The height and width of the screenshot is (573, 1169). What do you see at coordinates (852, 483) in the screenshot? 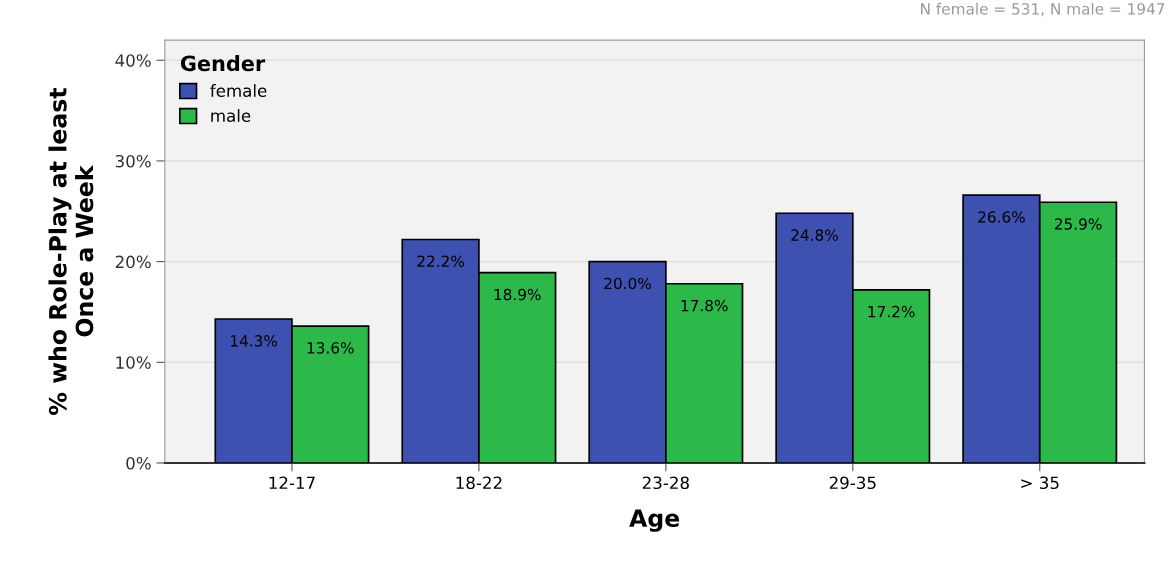
I see `x-tick-label: 29-35` at bounding box center [852, 483].